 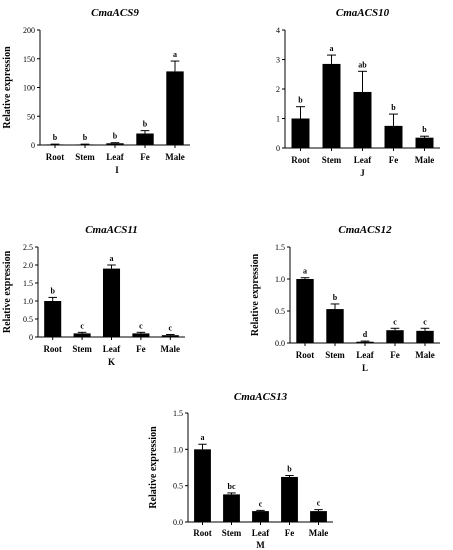 What do you see at coordinates (278, 60) in the screenshot?
I see `y-tick-label: 3` at bounding box center [278, 60].